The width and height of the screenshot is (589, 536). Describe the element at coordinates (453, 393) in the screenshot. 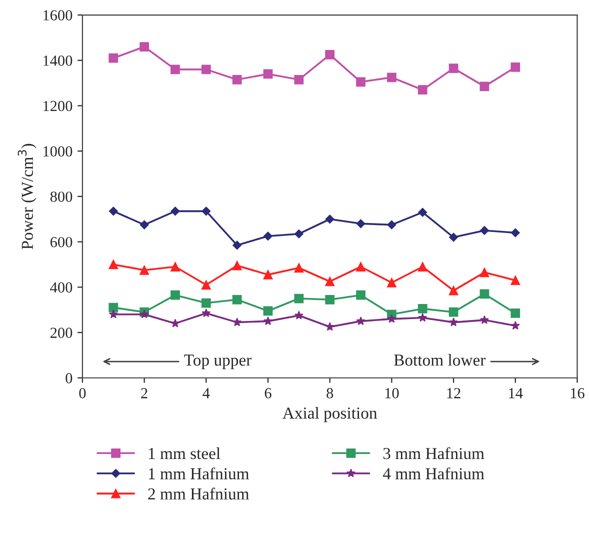

I see `x-tick-label: 12` at that location.